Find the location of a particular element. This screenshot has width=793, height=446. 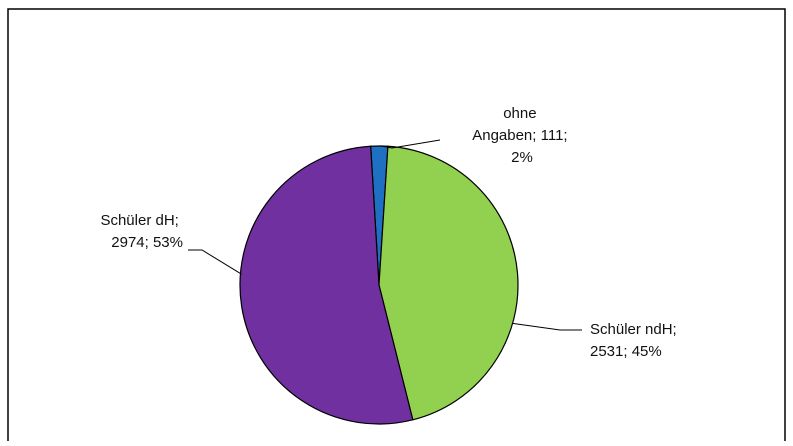

pie-slice-sch-ler-ndh is located at coordinates (448, 283).